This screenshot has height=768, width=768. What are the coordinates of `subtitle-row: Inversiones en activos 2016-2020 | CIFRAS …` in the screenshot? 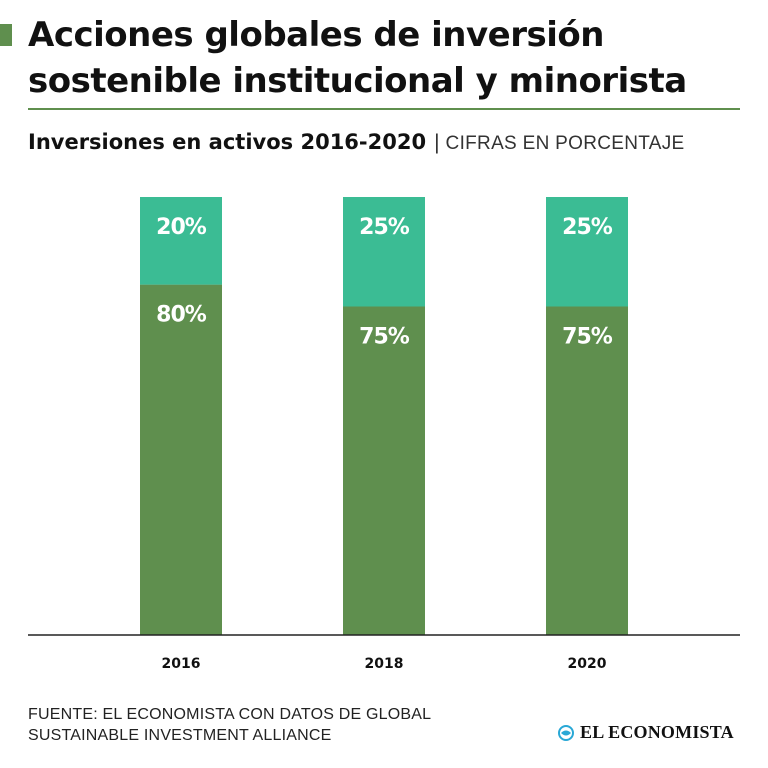 It's located at (388, 142).